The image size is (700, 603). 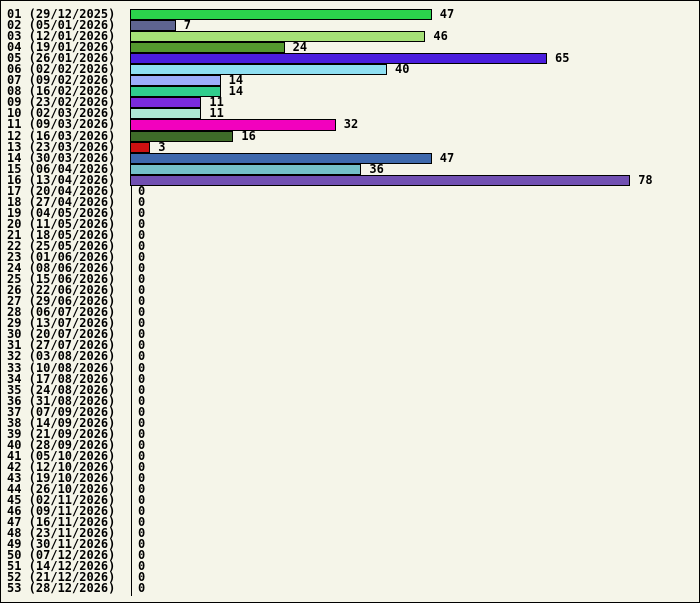 I want to click on row-label: 20 (11/05/2026), so click(x=61, y=223).